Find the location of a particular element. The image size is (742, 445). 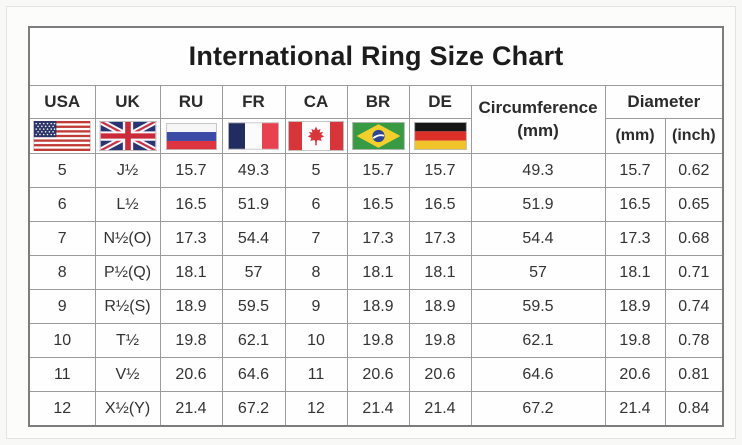

table-row: 11 V½ 20.6 64.6 11 20.6 20.6 64.6 20.6 0.81 is located at coordinates (376, 374).